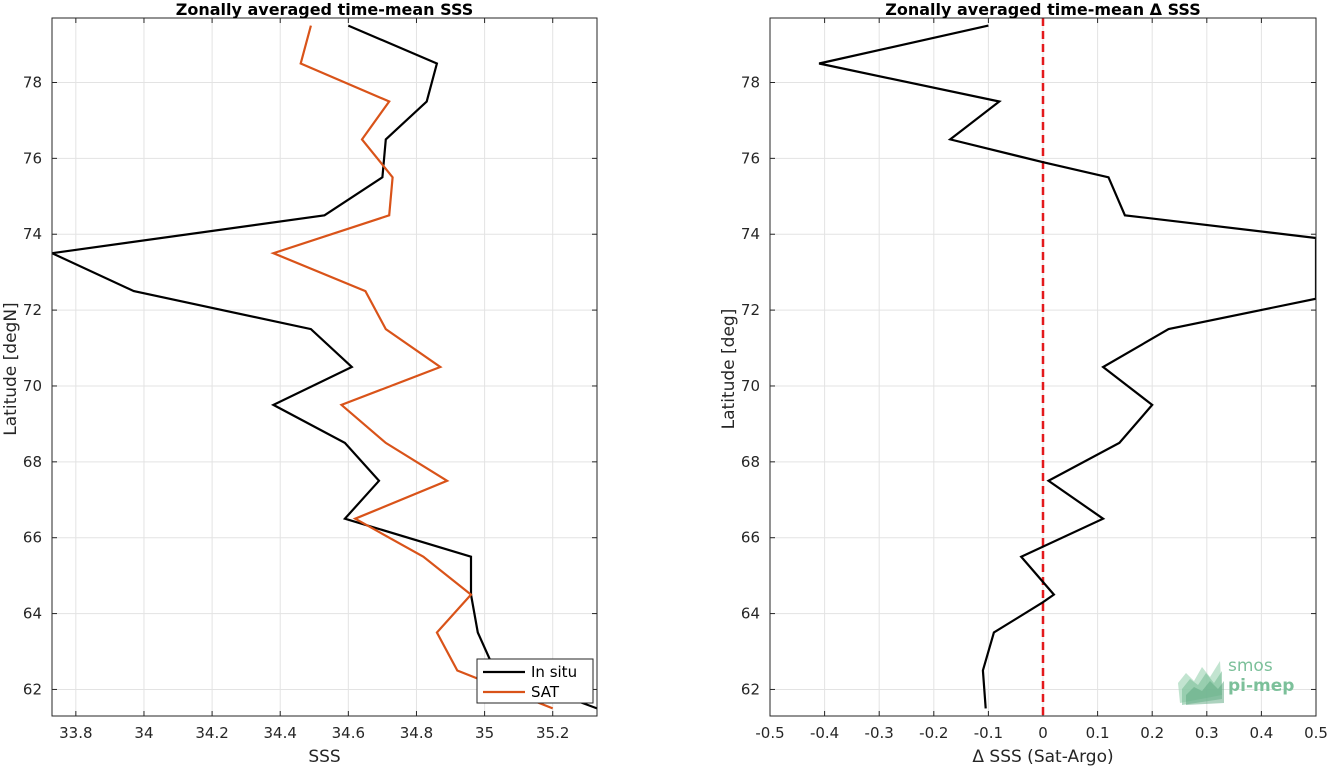  I want to click on x-tick-label: -0.5, so click(769, 733).